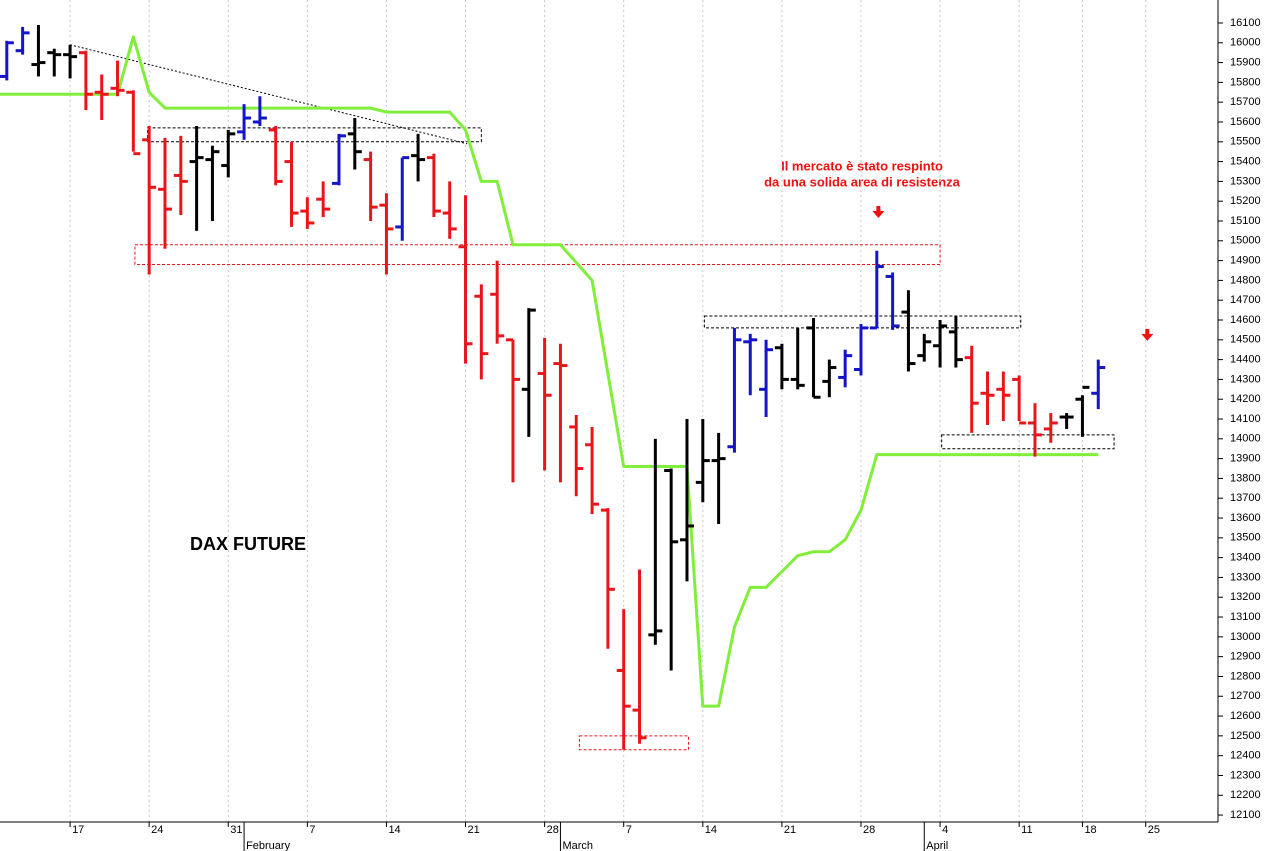  Describe the element at coordinates (1245, 815) in the screenshot. I see `y-tick-label: 12100` at that location.